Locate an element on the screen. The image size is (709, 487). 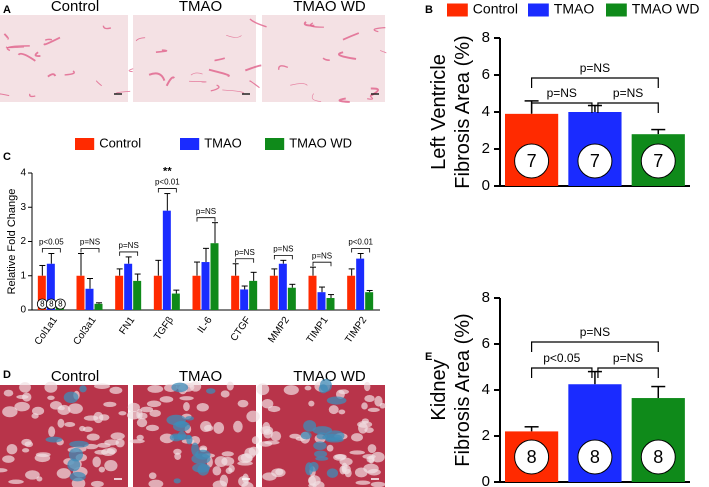
image-bg is located at coordinates (194, 58).